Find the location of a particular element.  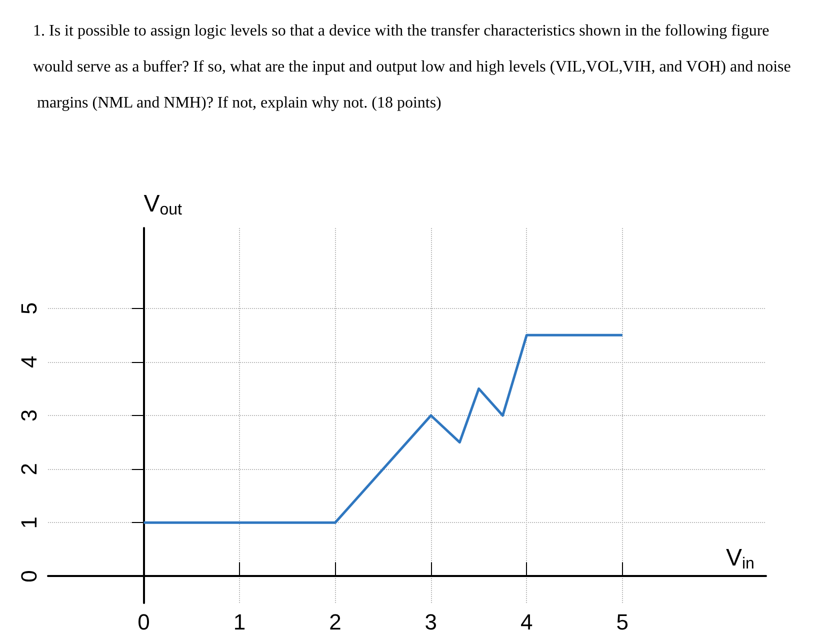

x-tick-label: 3 is located at coordinates (431, 622).